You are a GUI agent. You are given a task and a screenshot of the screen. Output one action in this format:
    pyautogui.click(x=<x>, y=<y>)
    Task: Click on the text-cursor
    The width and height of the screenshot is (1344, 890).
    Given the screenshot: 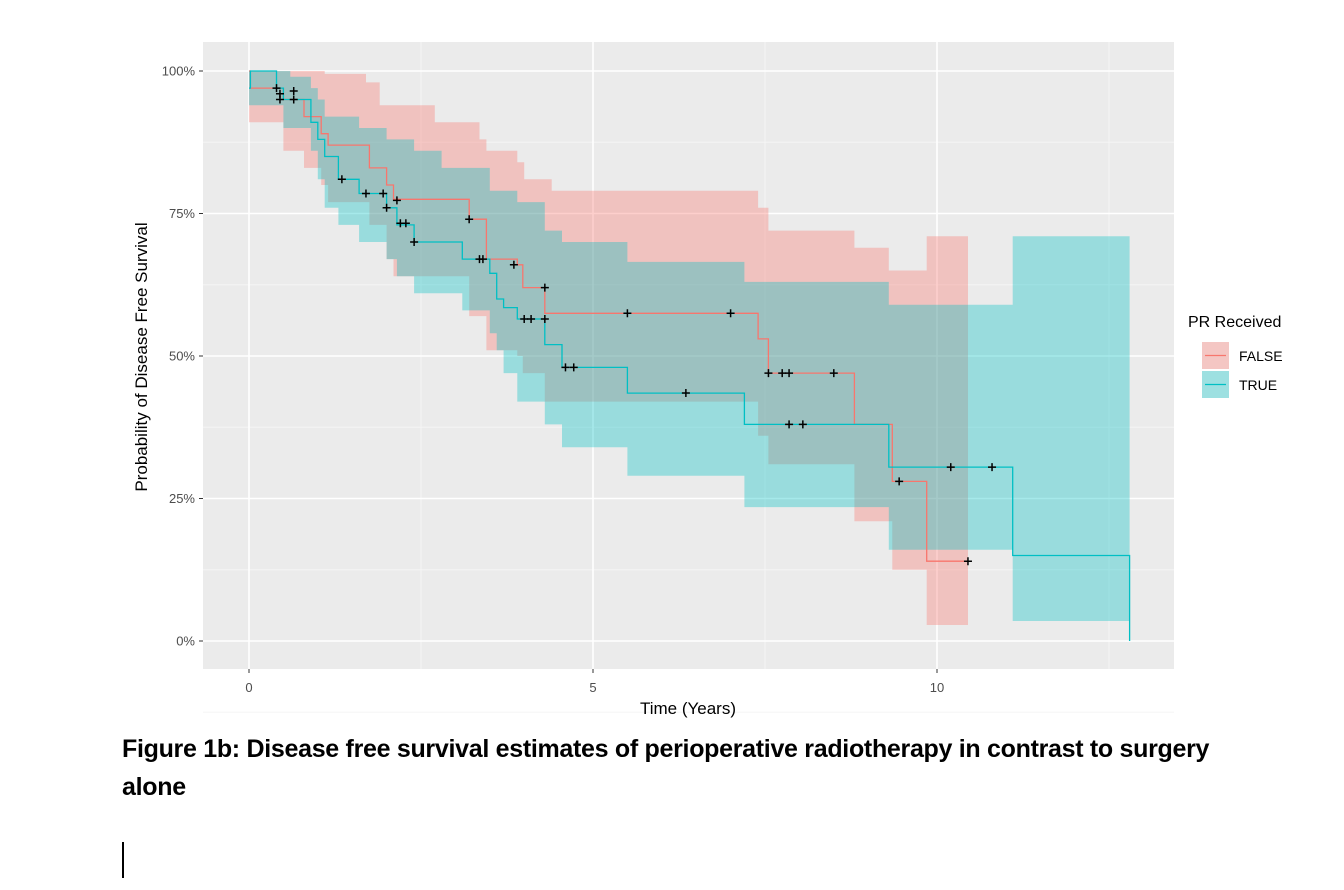 What is the action you would take?
    pyautogui.click(x=123, y=860)
    